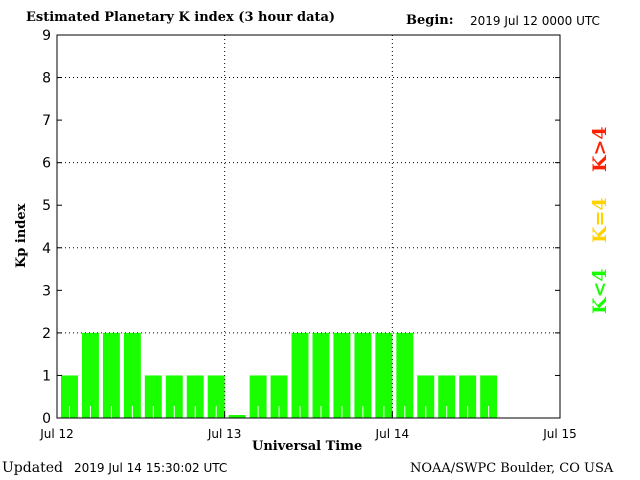  What do you see at coordinates (46, 291) in the screenshot?
I see `y-tick-label: 3` at bounding box center [46, 291].